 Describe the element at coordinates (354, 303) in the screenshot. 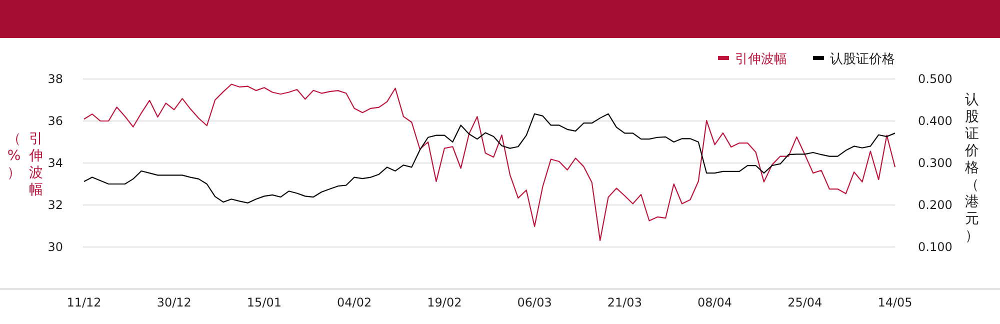

I see `x-tick-label: 04/02` at that location.